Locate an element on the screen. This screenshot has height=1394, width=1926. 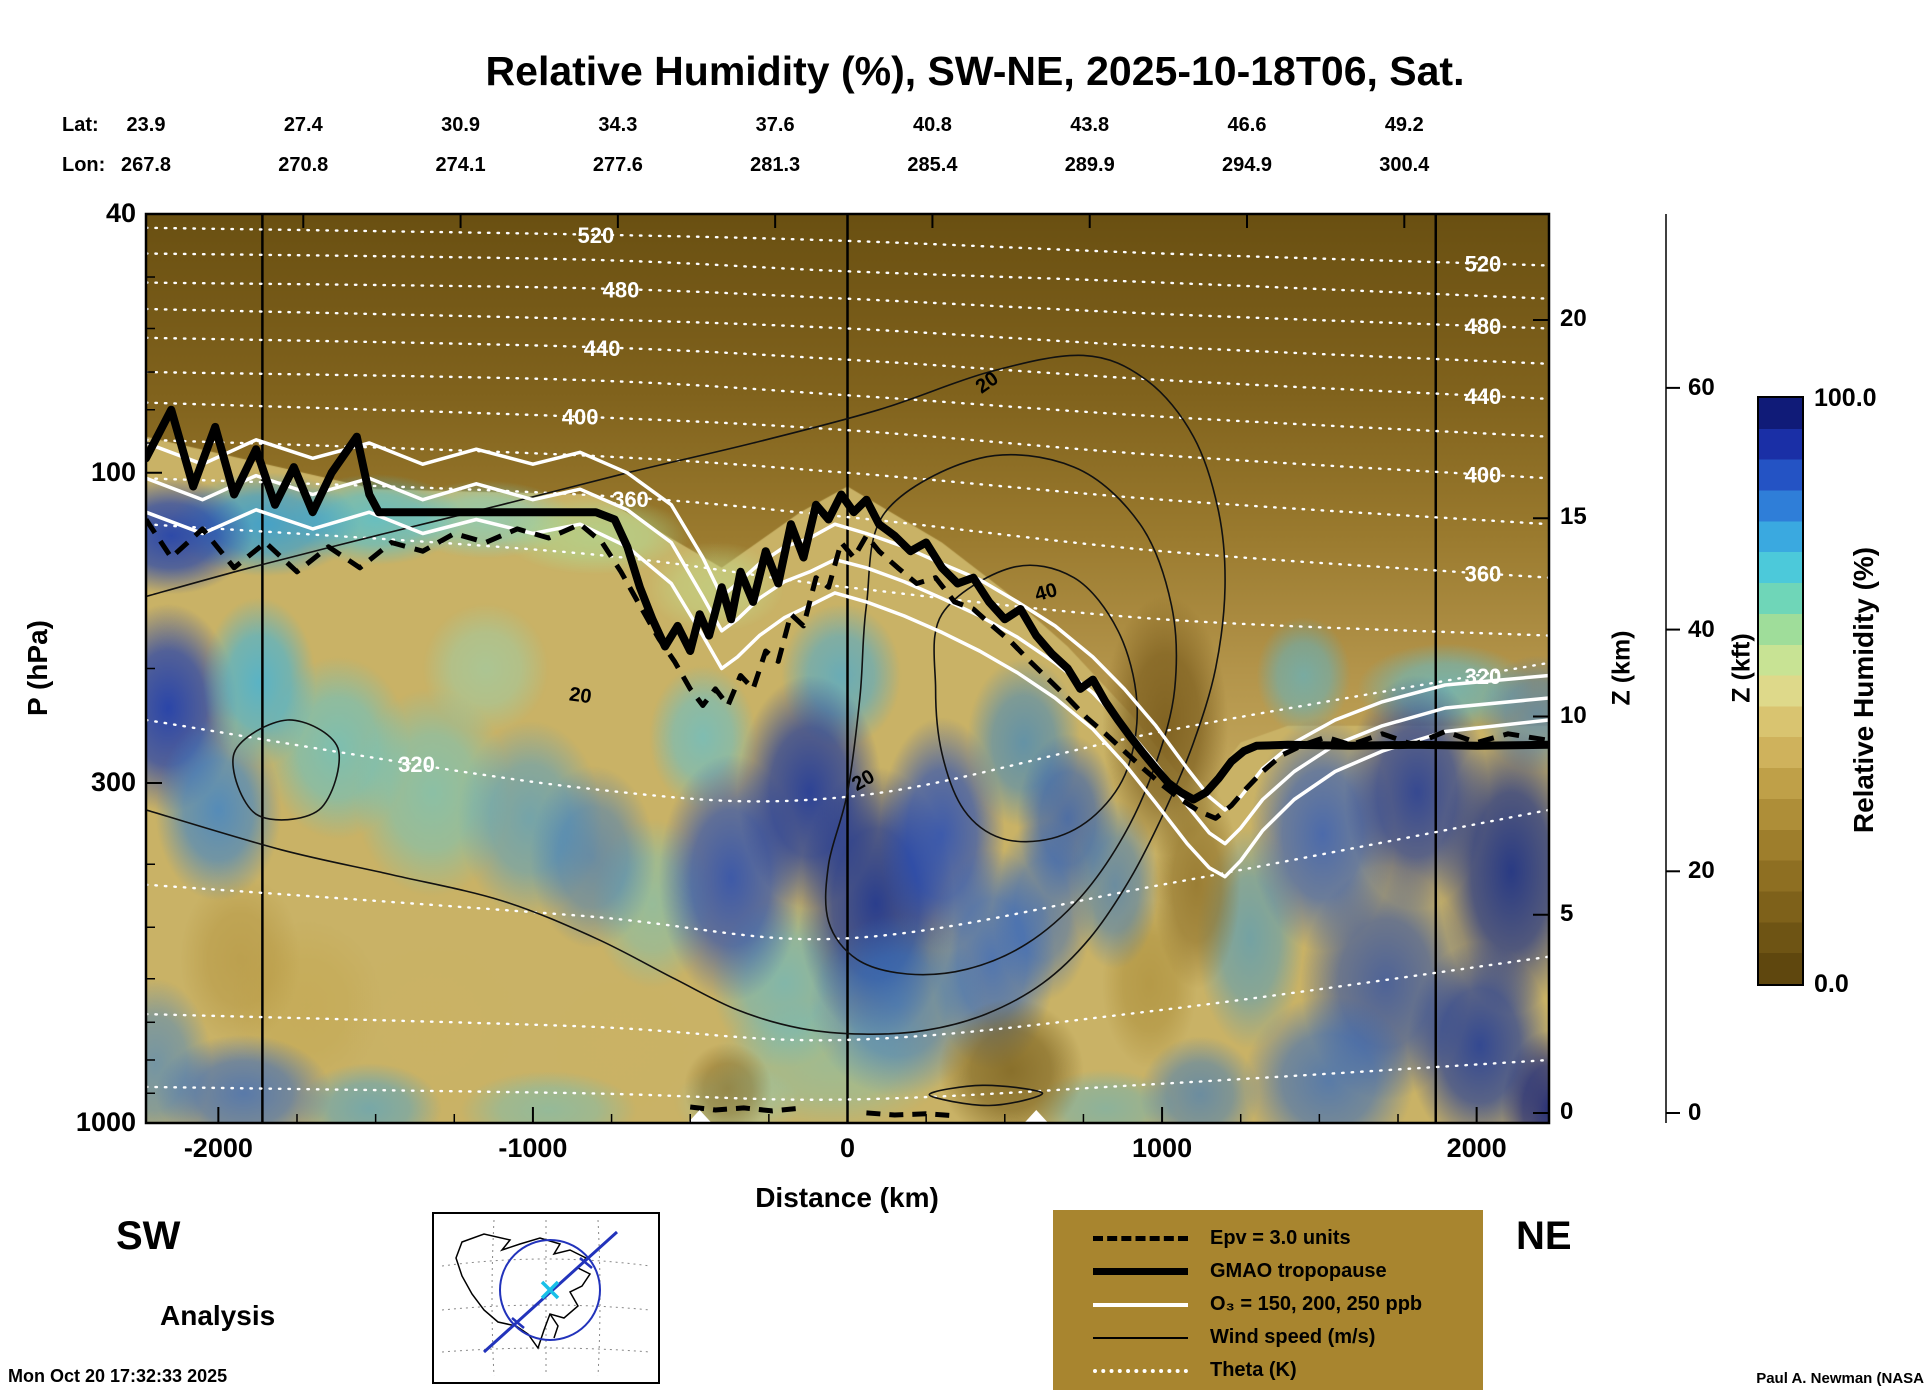
colorbar is located at coordinates (1780, 691).